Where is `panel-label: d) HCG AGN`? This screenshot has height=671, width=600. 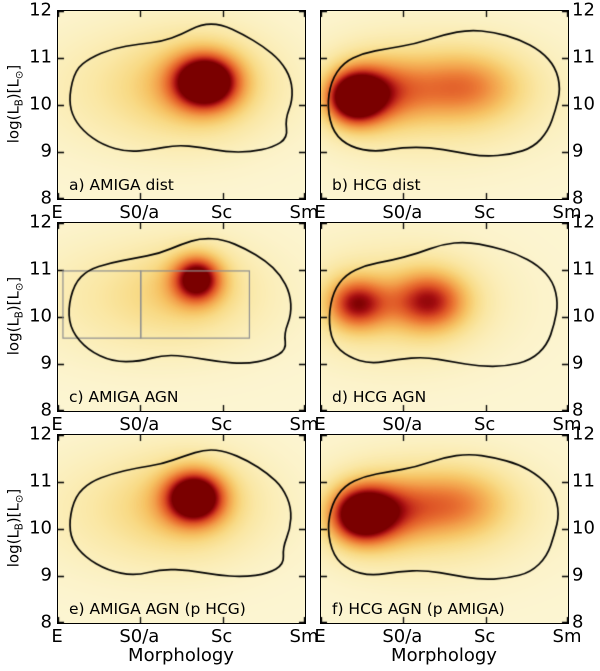 panel-label: d) HCG AGN is located at coordinates (379, 397).